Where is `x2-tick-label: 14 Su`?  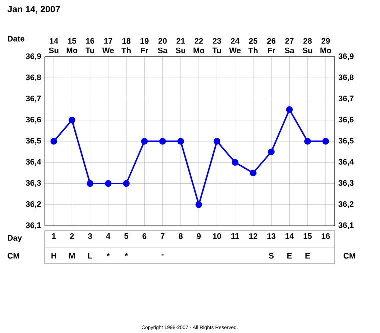 x2-tick-label: 14 Su is located at coordinates (54, 46).